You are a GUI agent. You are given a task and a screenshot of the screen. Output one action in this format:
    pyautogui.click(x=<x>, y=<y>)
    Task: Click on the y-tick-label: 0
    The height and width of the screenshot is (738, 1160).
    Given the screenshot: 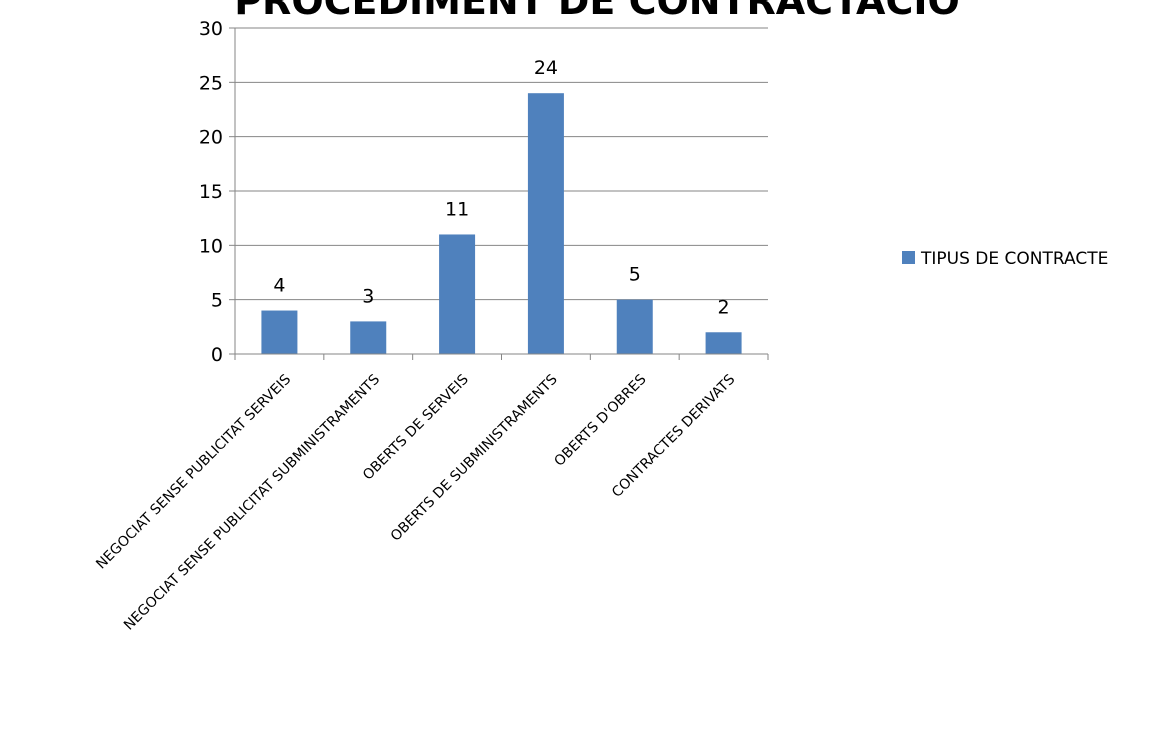 What is the action you would take?
    pyautogui.click(x=217, y=355)
    